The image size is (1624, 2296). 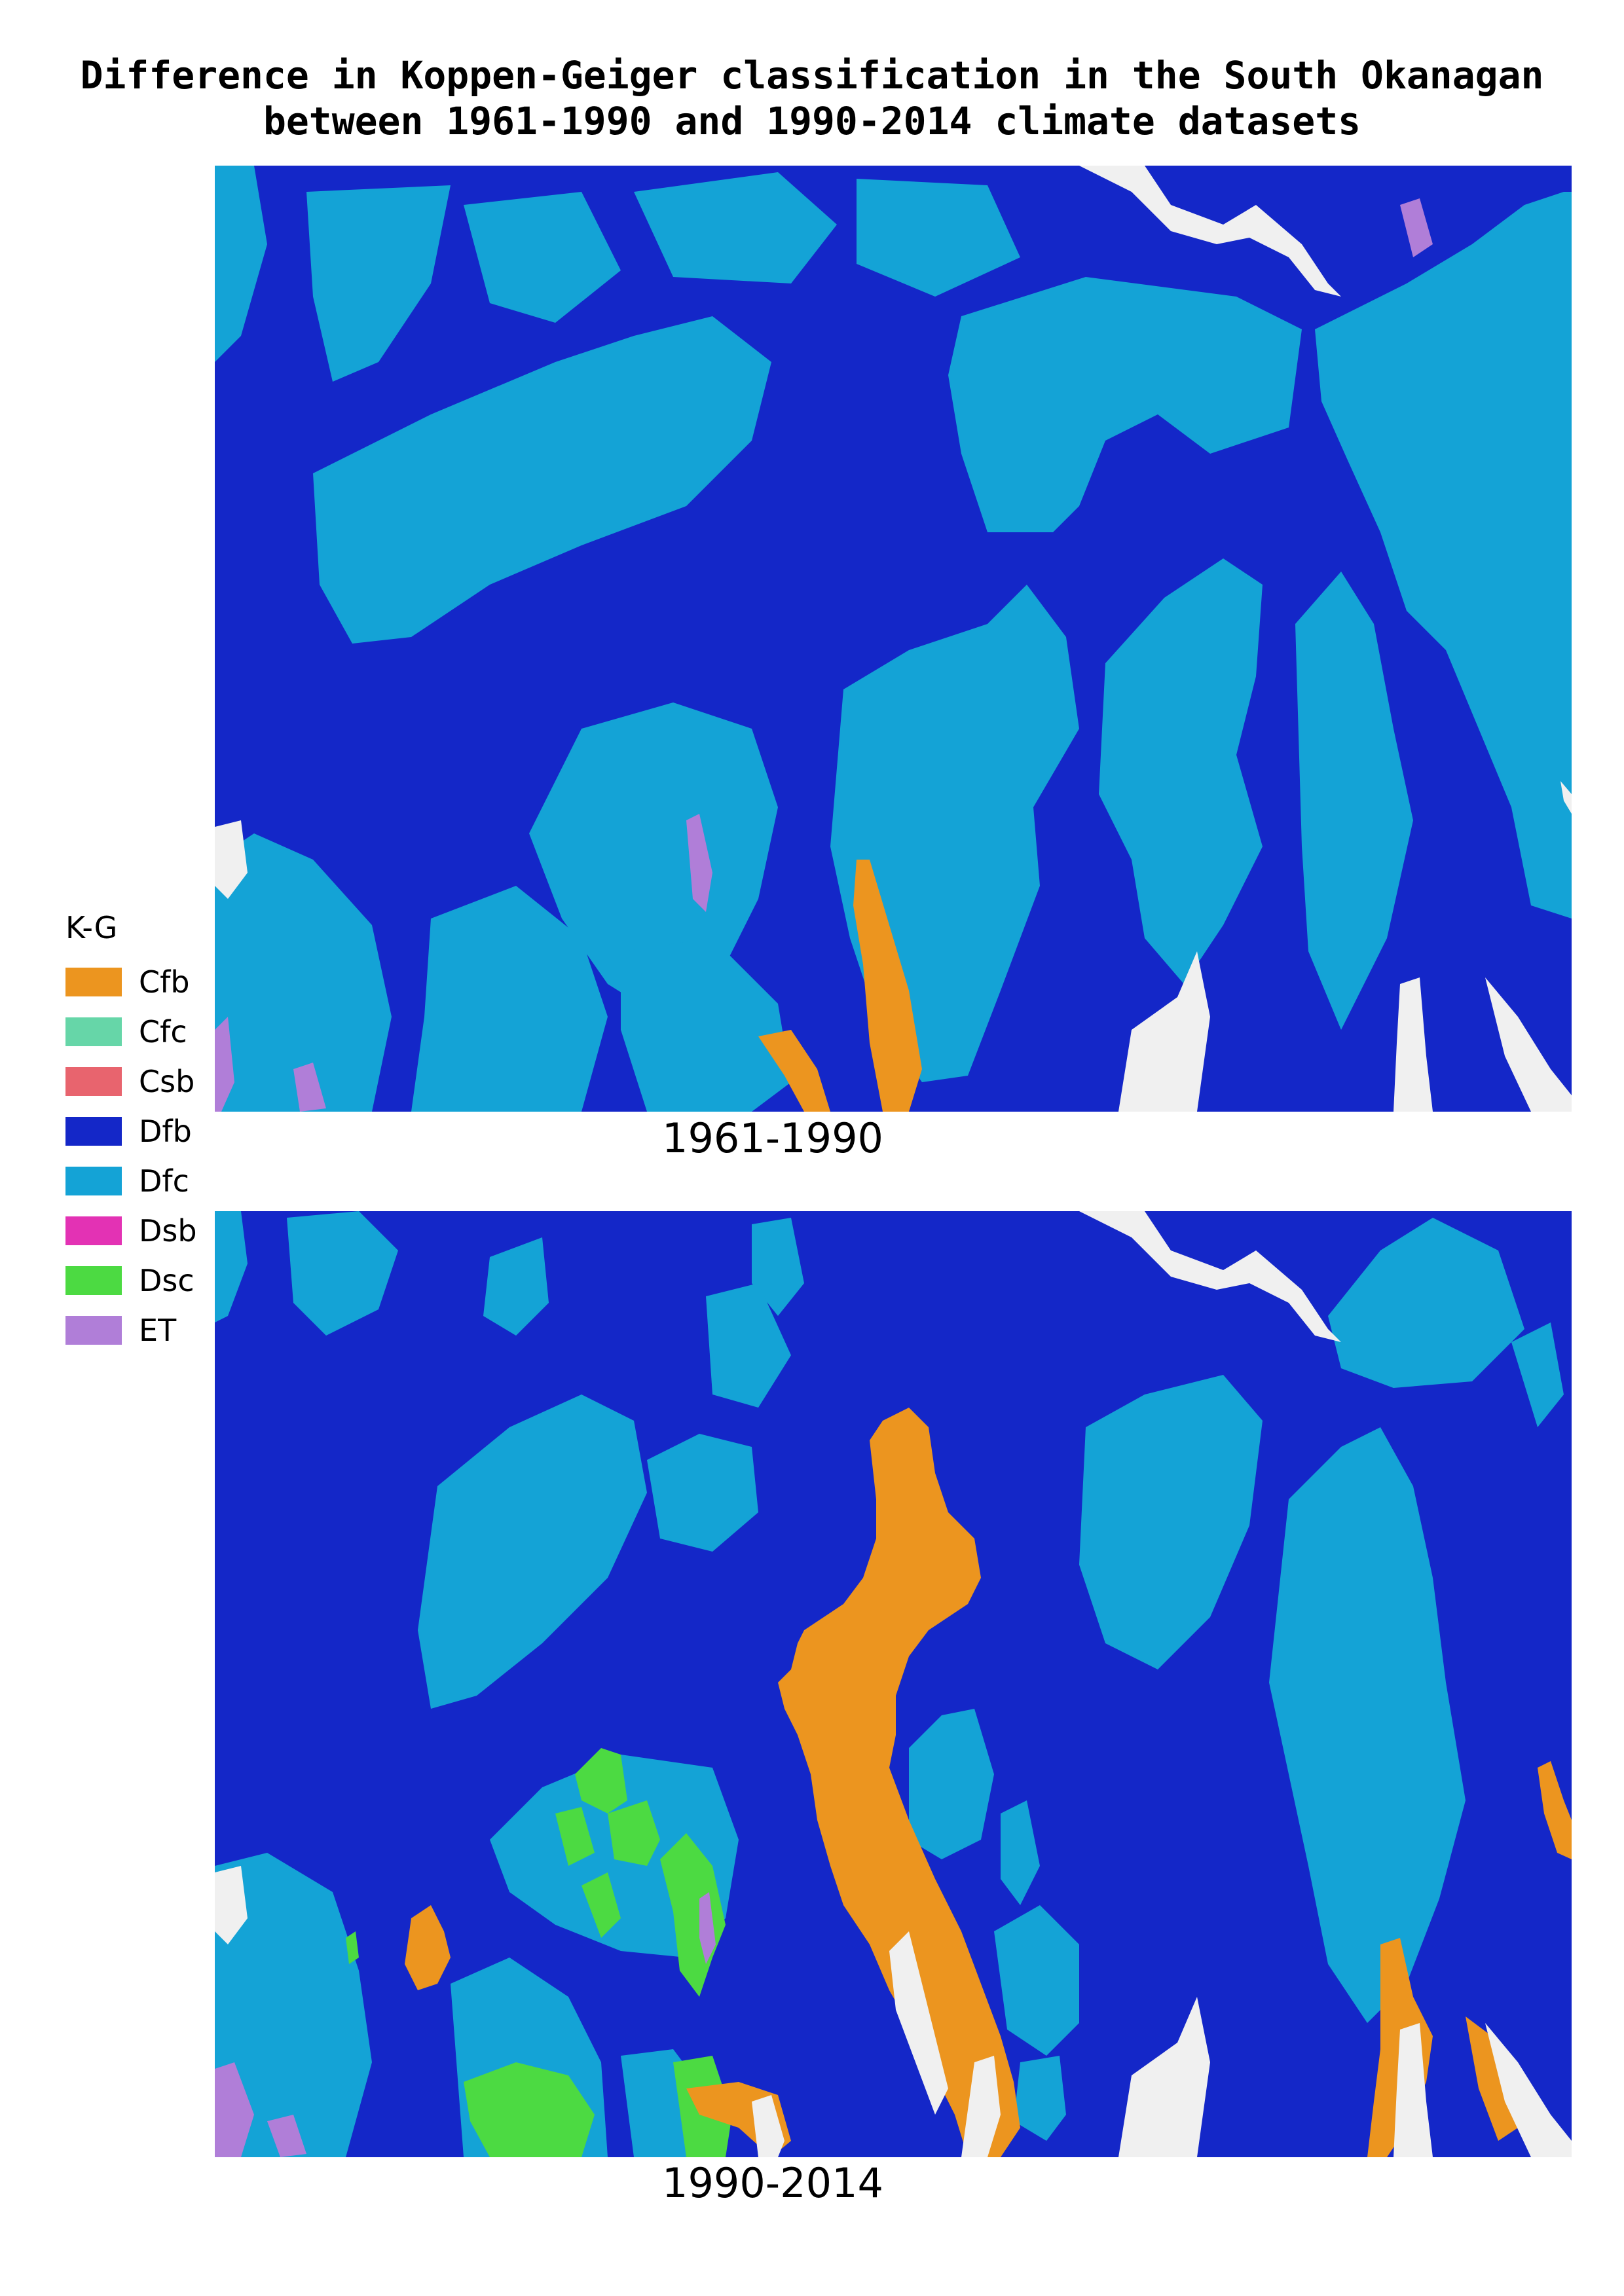 I want to click on dsc-regions, so click(x=539, y=1952).